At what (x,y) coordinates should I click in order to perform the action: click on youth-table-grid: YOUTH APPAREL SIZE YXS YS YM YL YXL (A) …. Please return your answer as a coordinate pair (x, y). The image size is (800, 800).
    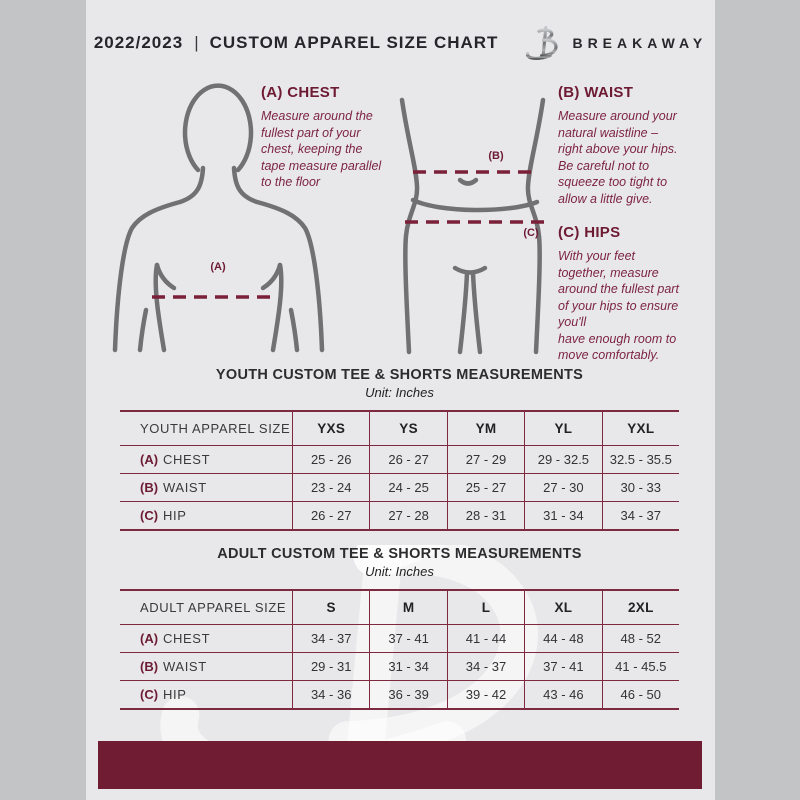
    Looking at the image, I should click on (399, 470).